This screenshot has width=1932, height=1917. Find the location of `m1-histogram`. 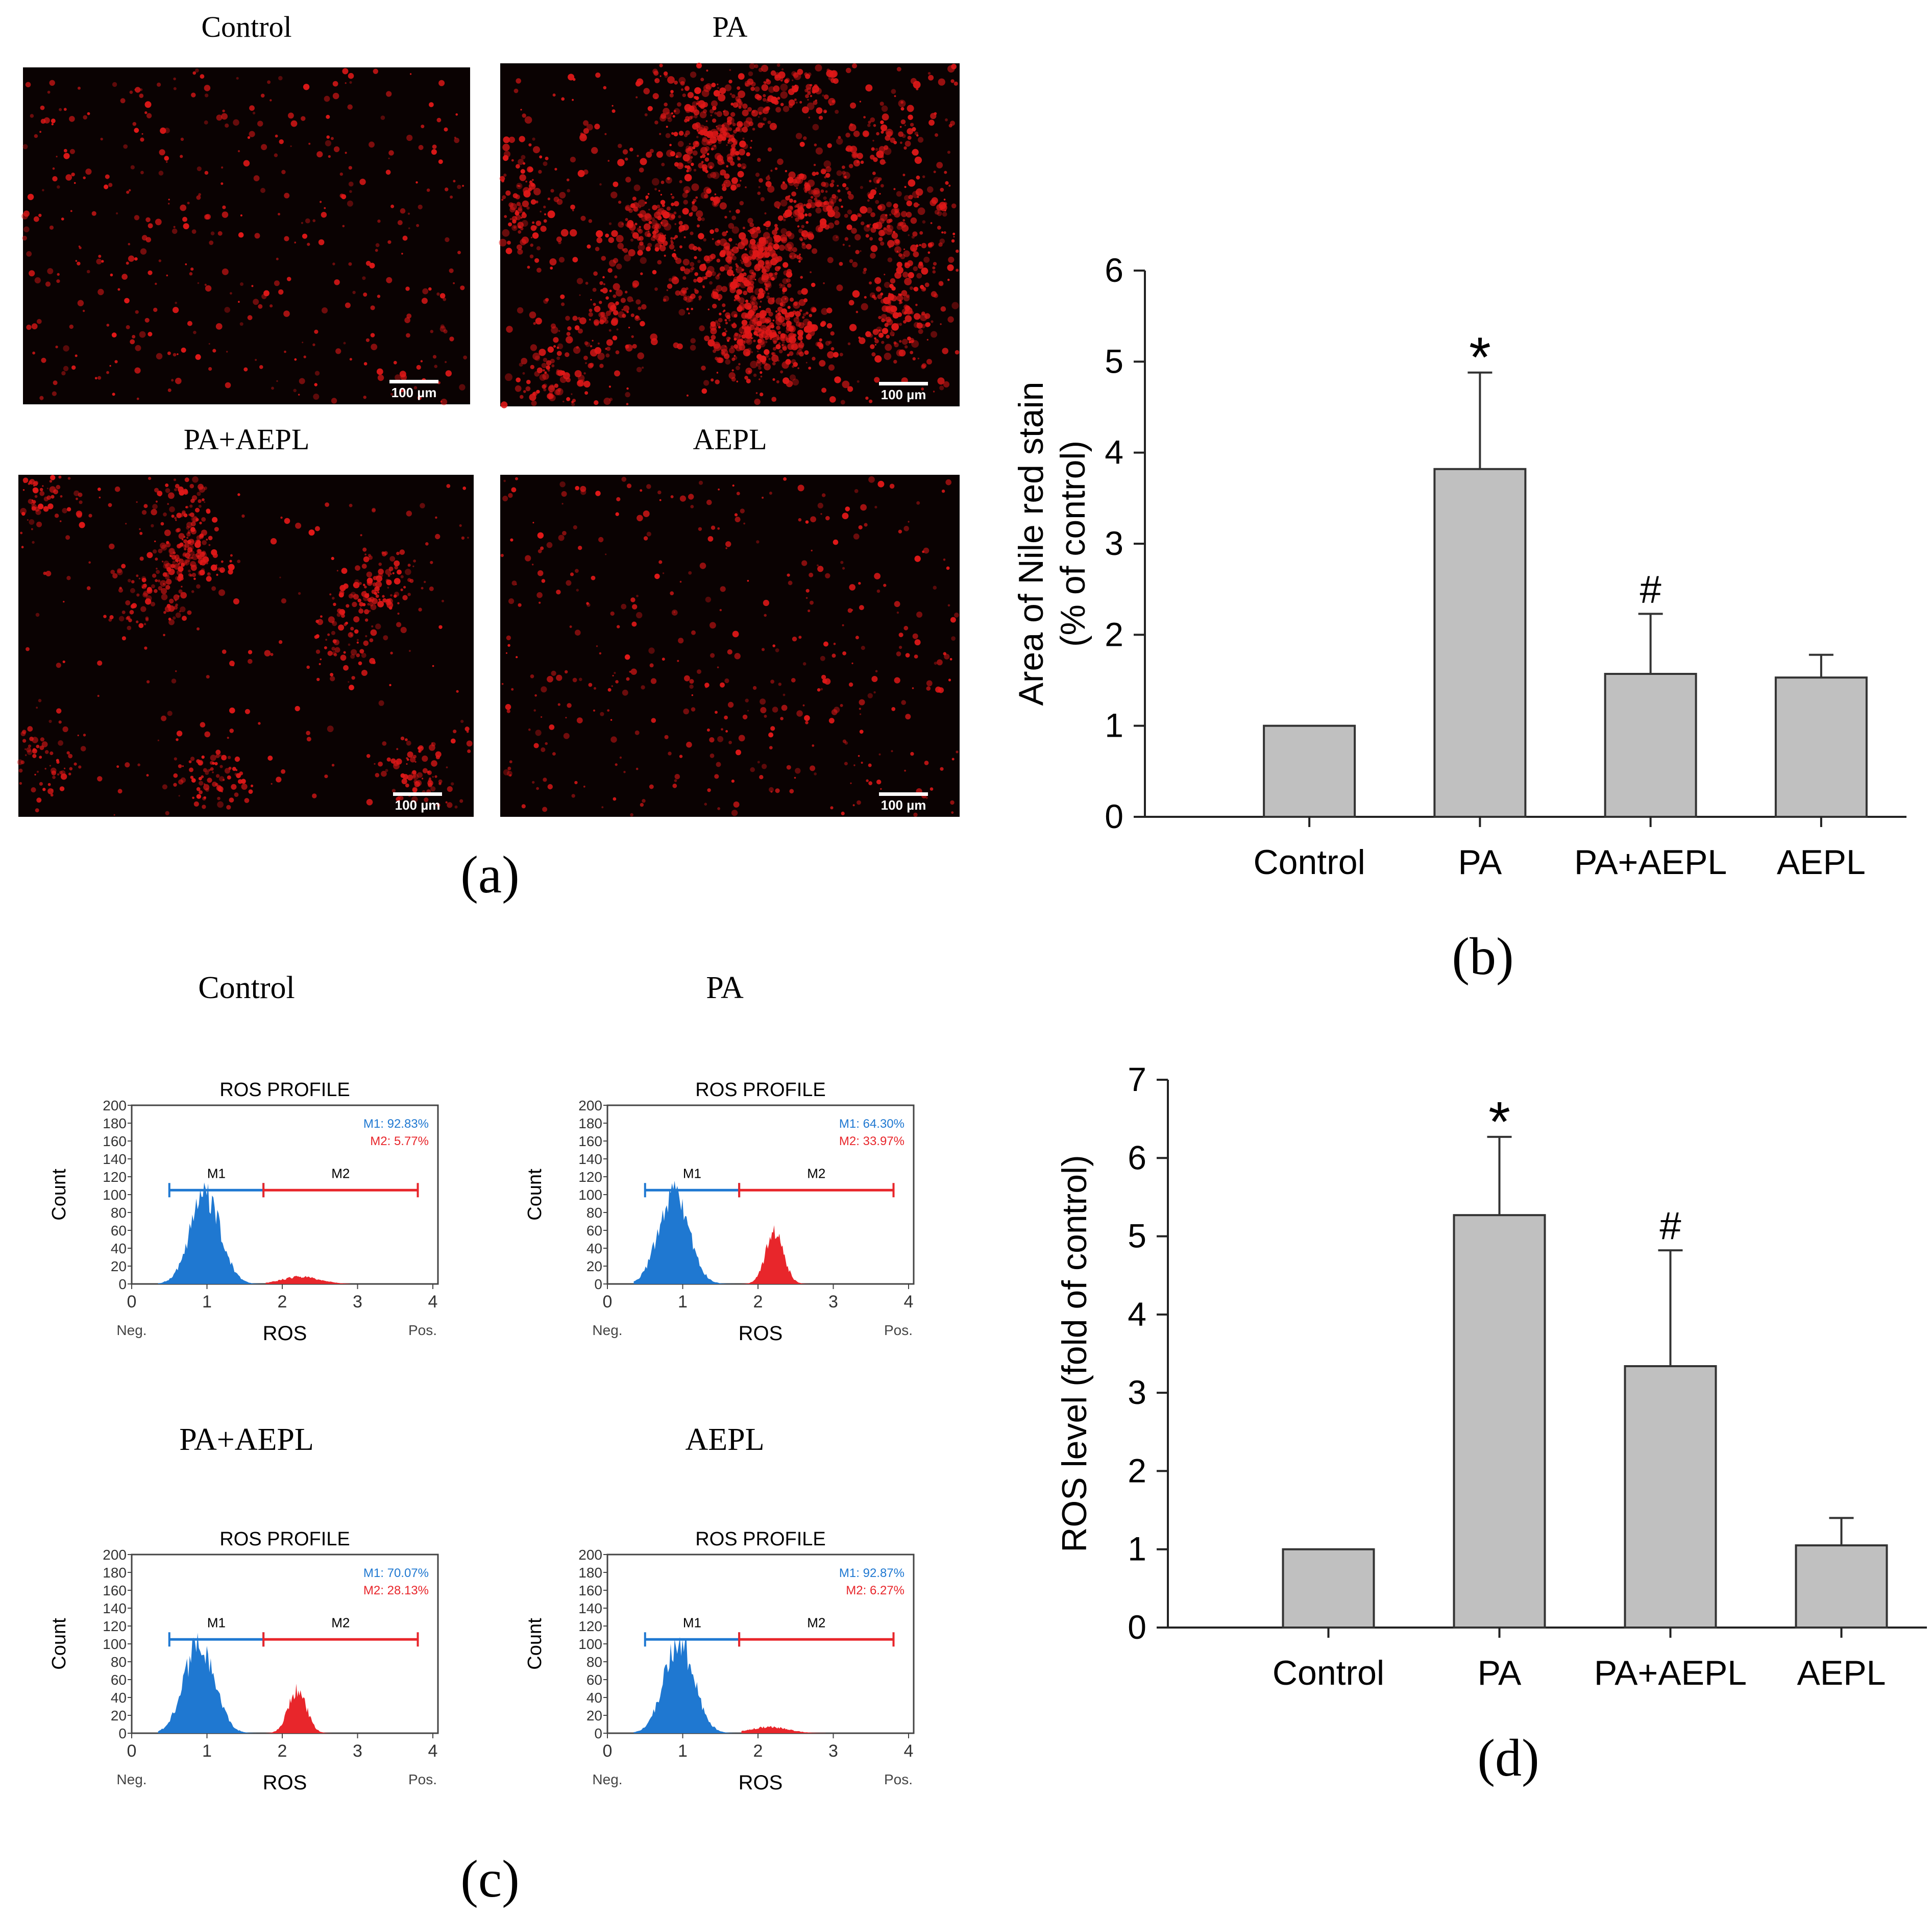

m1-histogram is located at coordinates (686, 1685).